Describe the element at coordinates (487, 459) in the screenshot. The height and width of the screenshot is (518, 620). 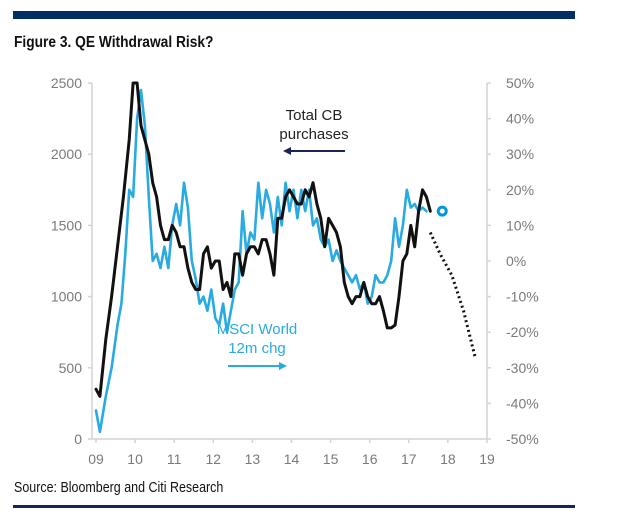
I see `x-axis-tick-label: 19` at that location.